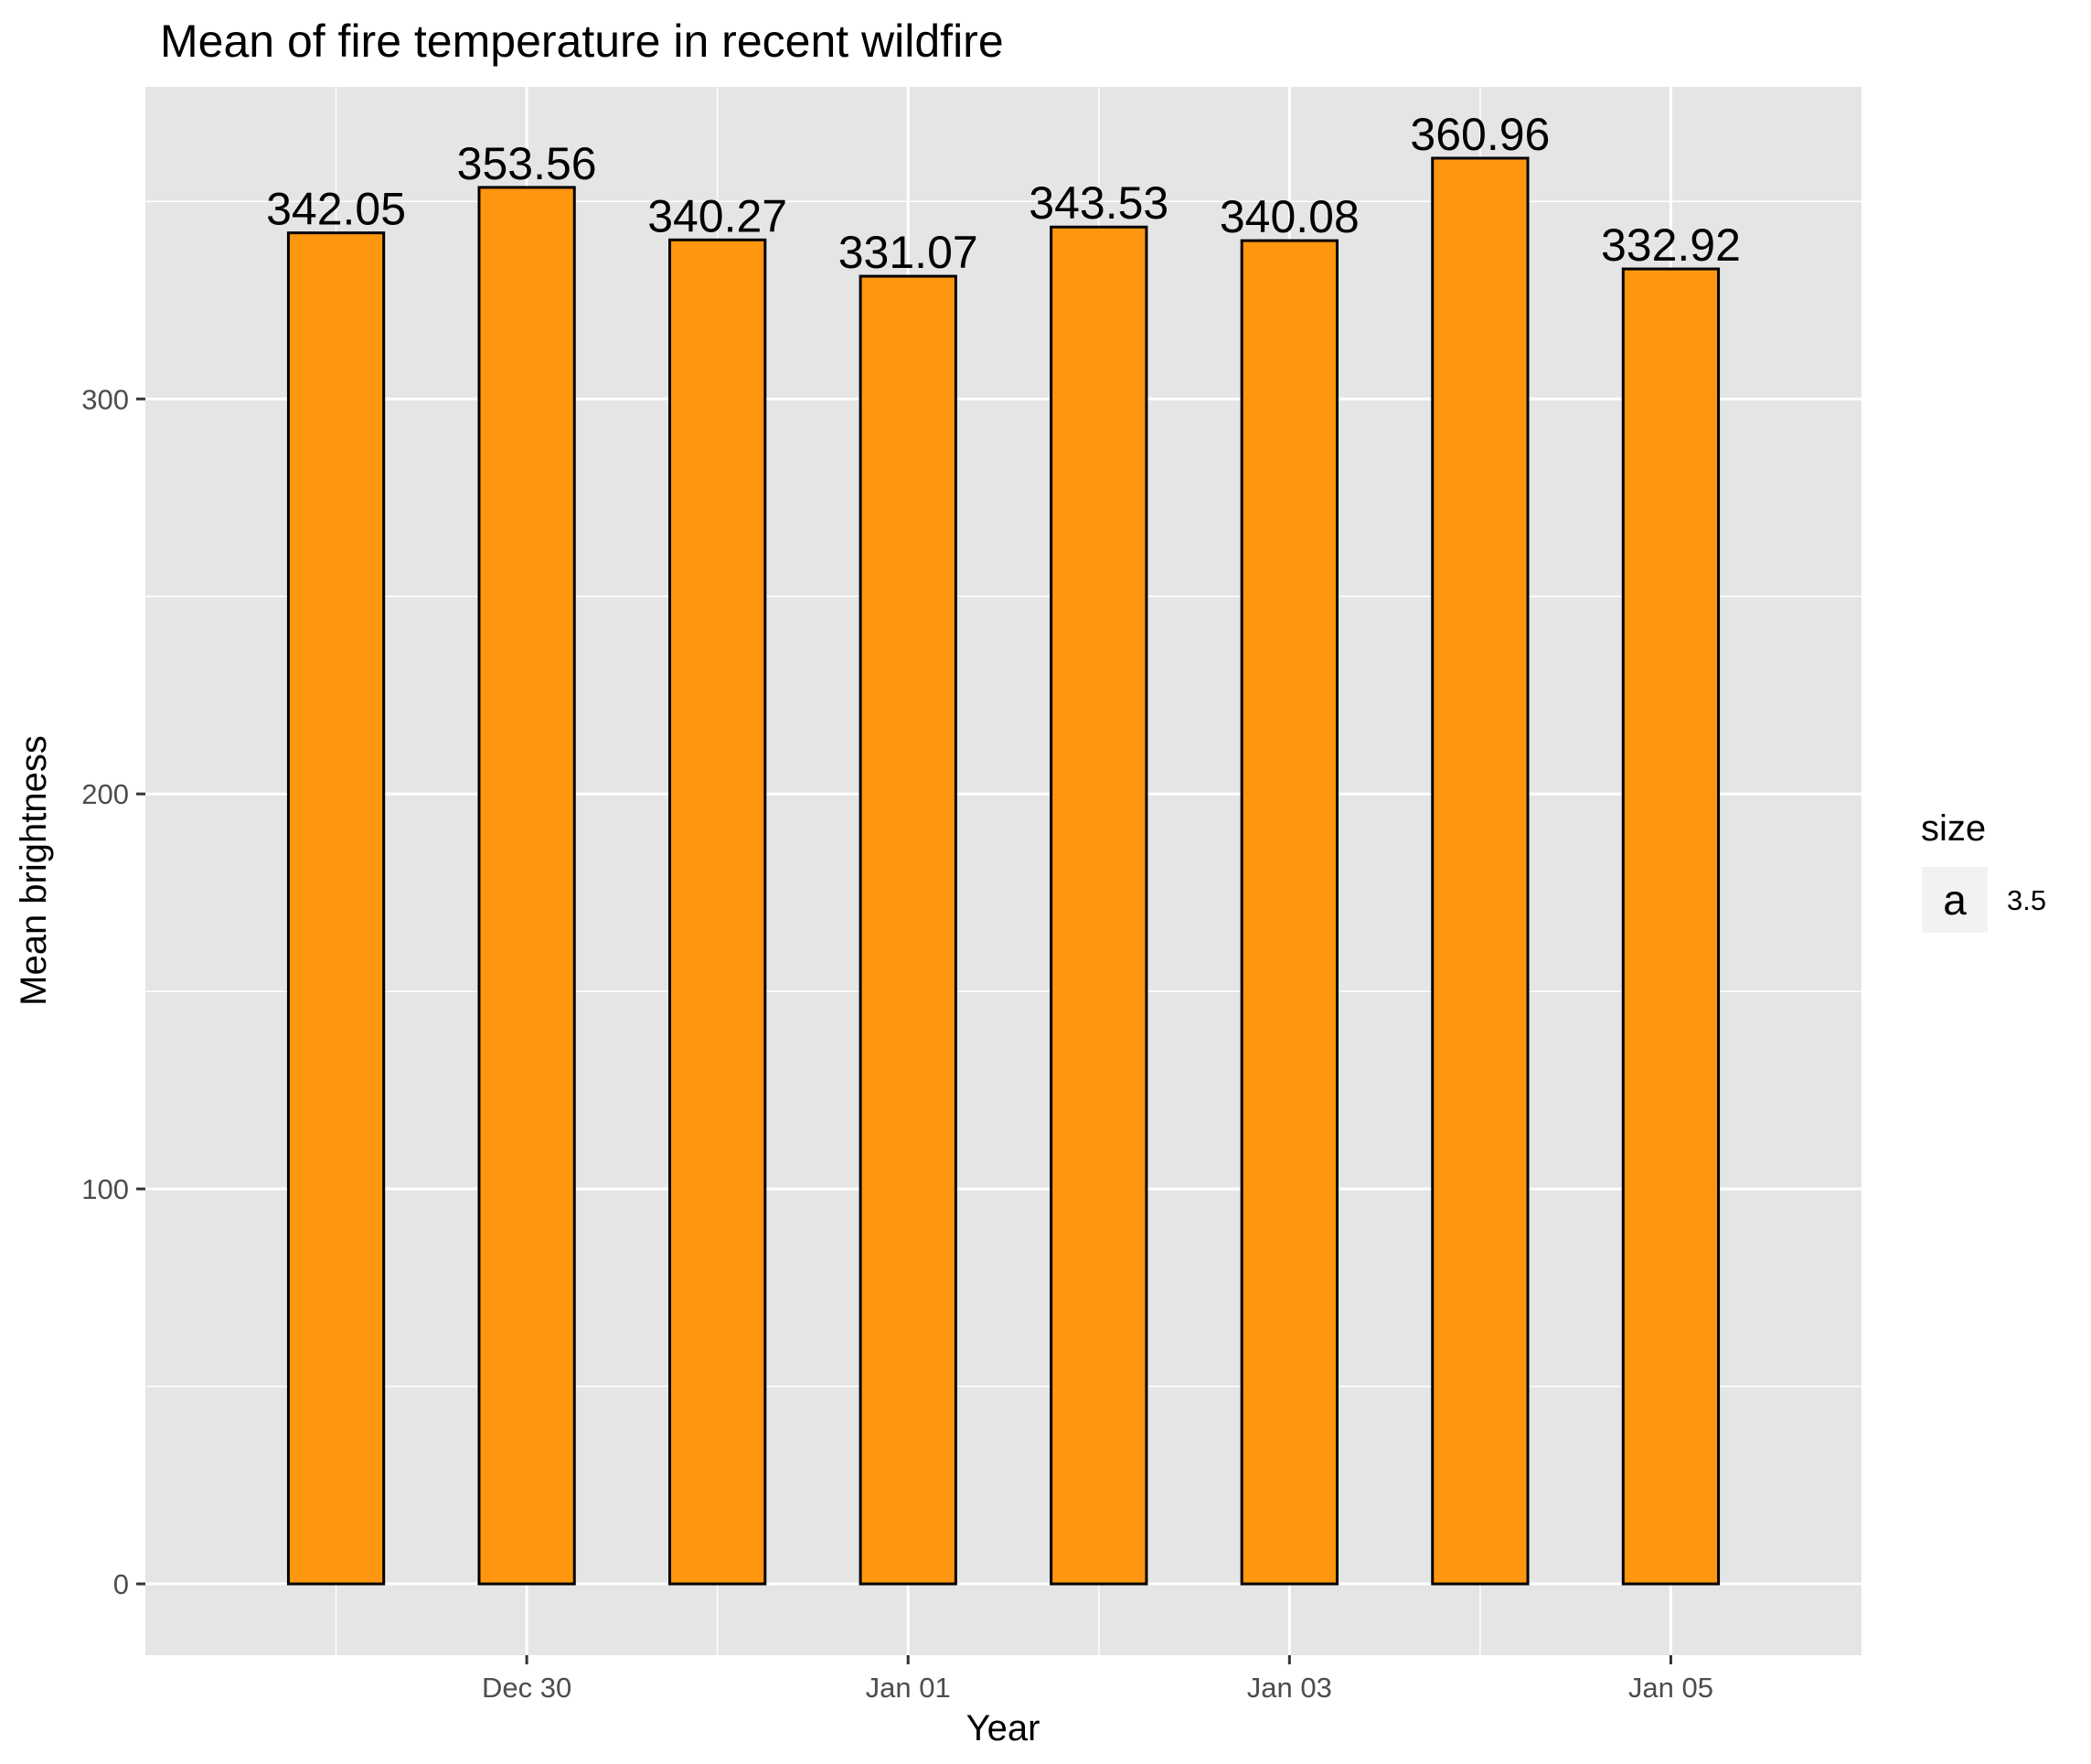  What do you see at coordinates (1003, 1728) in the screenshot?
I see `x-axis-title: Year` at bounding box center [1003, 1728].